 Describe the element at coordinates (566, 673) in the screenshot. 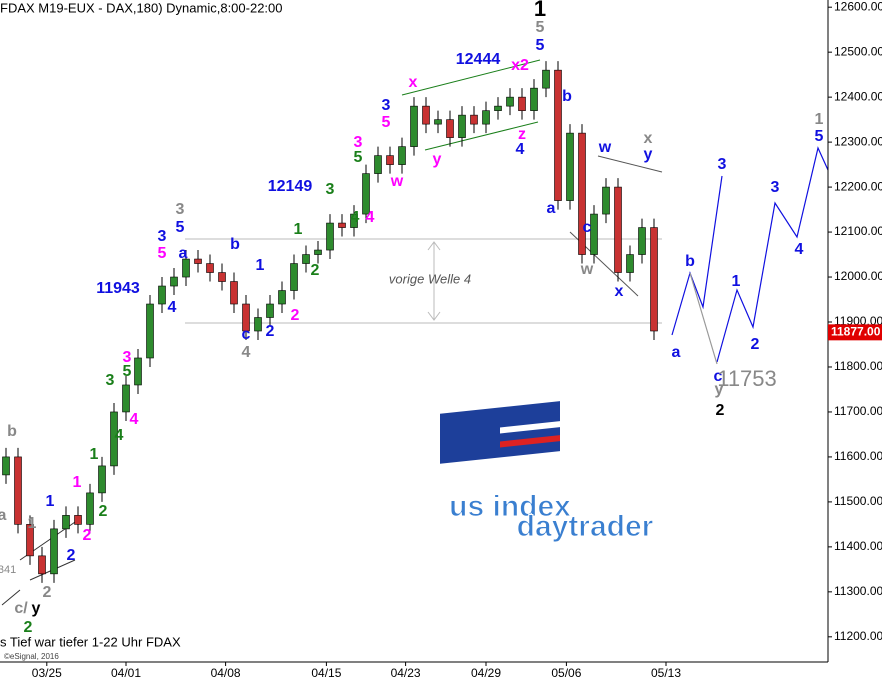

I see `x-tick-label: 05/06` at that location.